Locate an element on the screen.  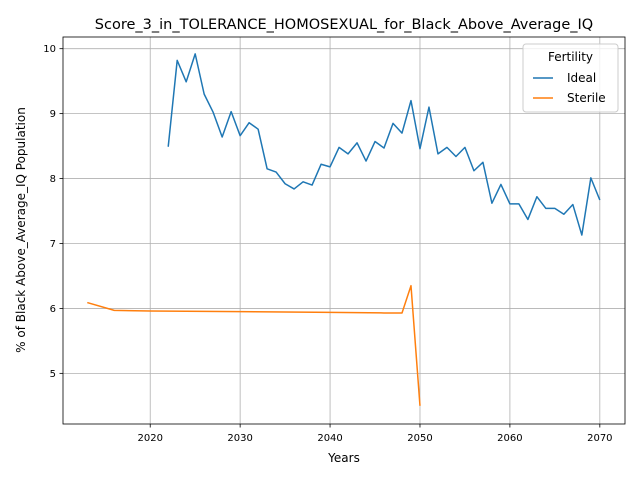
legend-label-ideal: Ideal is located at coordinates (581, 78).